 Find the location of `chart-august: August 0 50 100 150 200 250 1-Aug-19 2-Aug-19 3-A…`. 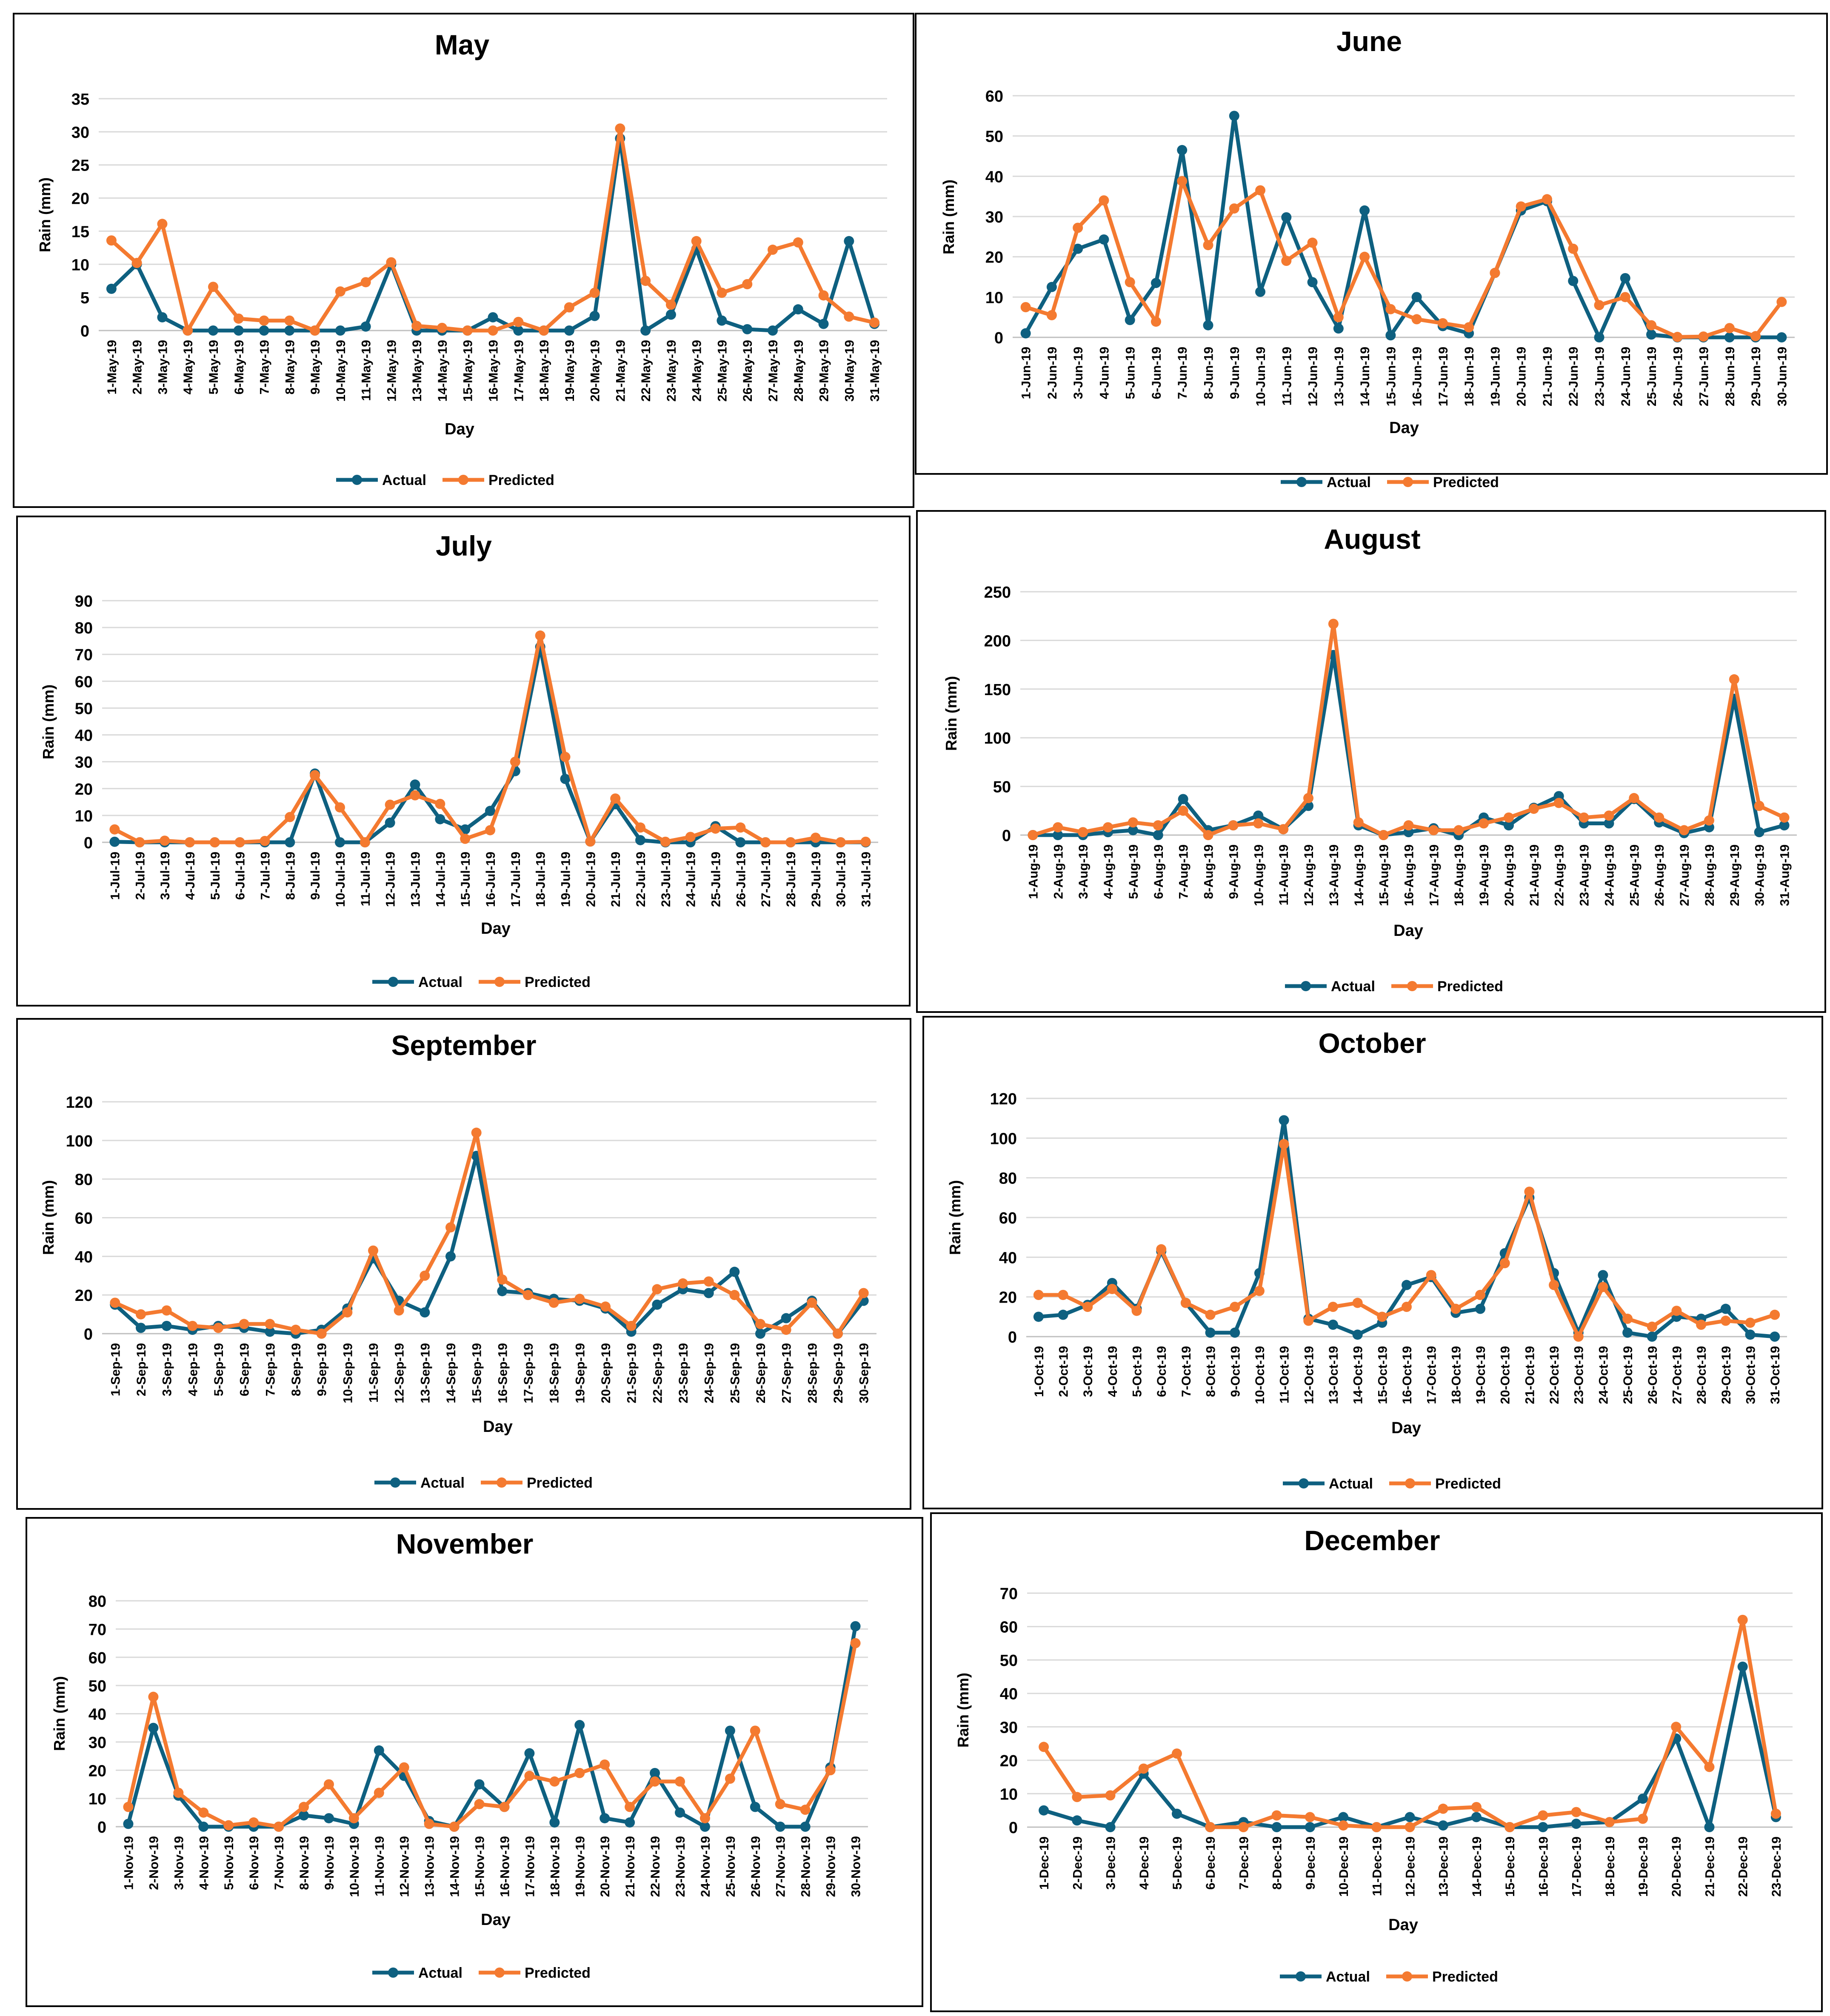

chart-august: August 0 50 100 150 200 250 1-Aug-19 2-Aug-19 3-A… is located at coordinates (1371, 761).